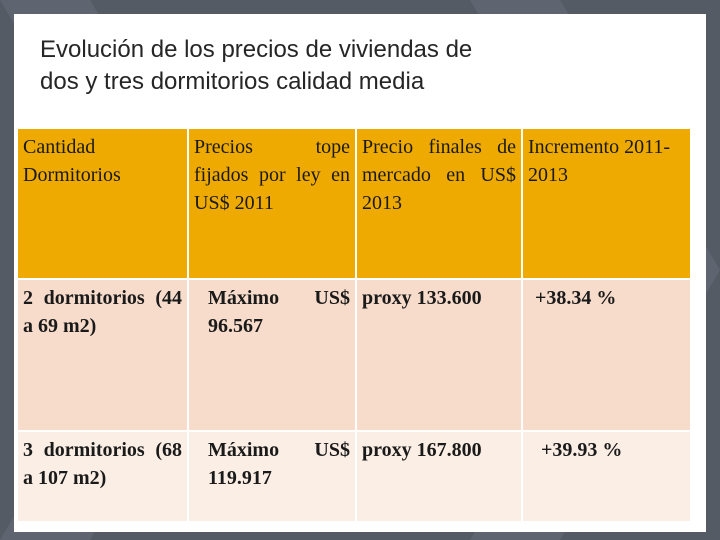 The height and width of the screenshot is (540, 720). What do you see at coordinates (422, 298) in the screenshot?
I see `cell-precio-final: proxy 133.600` at bounding box center [422, 298].